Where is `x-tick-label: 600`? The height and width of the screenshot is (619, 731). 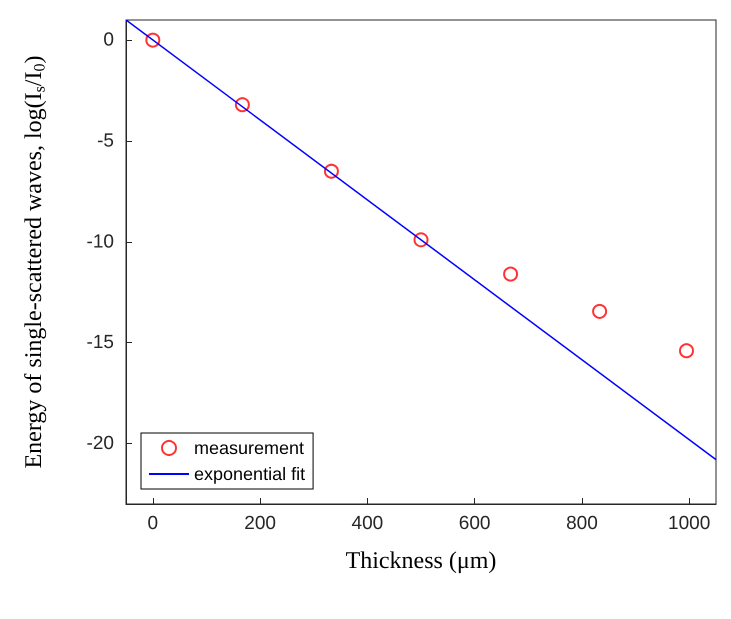 x-tick-label: 600 is located at coordinates (474, 523).